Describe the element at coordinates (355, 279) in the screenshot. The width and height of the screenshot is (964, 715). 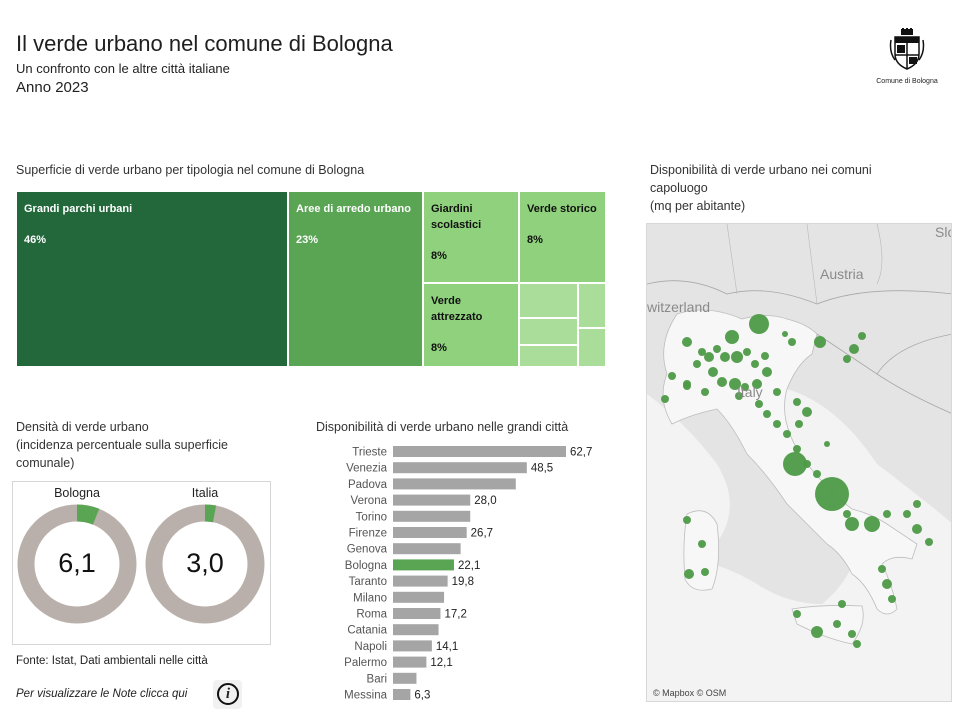
I see `treemap-cell-aree-arredo: Aree di arredo urbano 23%` at that location.